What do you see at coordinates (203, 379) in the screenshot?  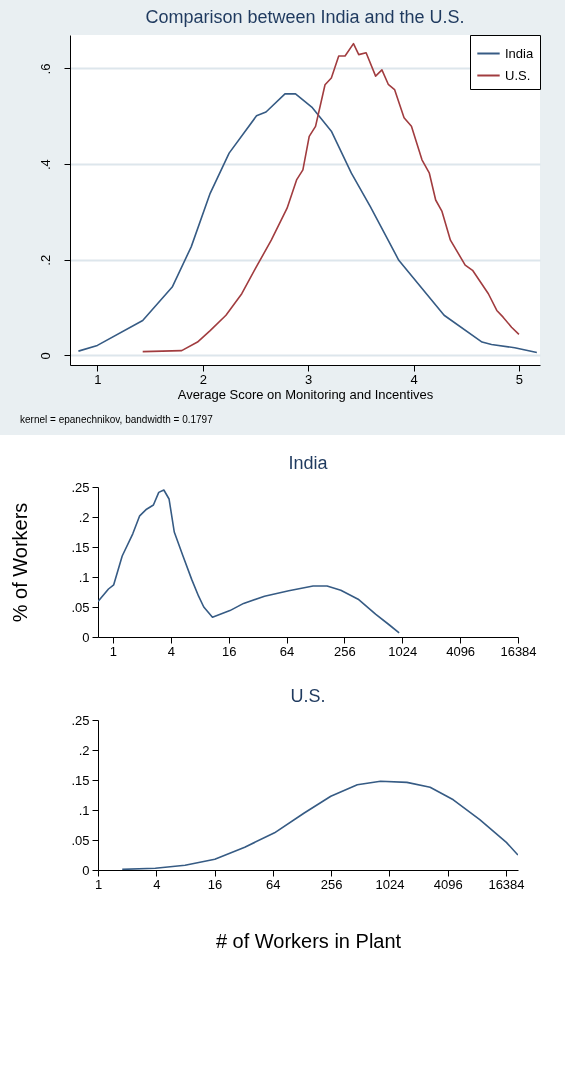 I see `x-tick-label: 2` at bounding box center [203, 379].